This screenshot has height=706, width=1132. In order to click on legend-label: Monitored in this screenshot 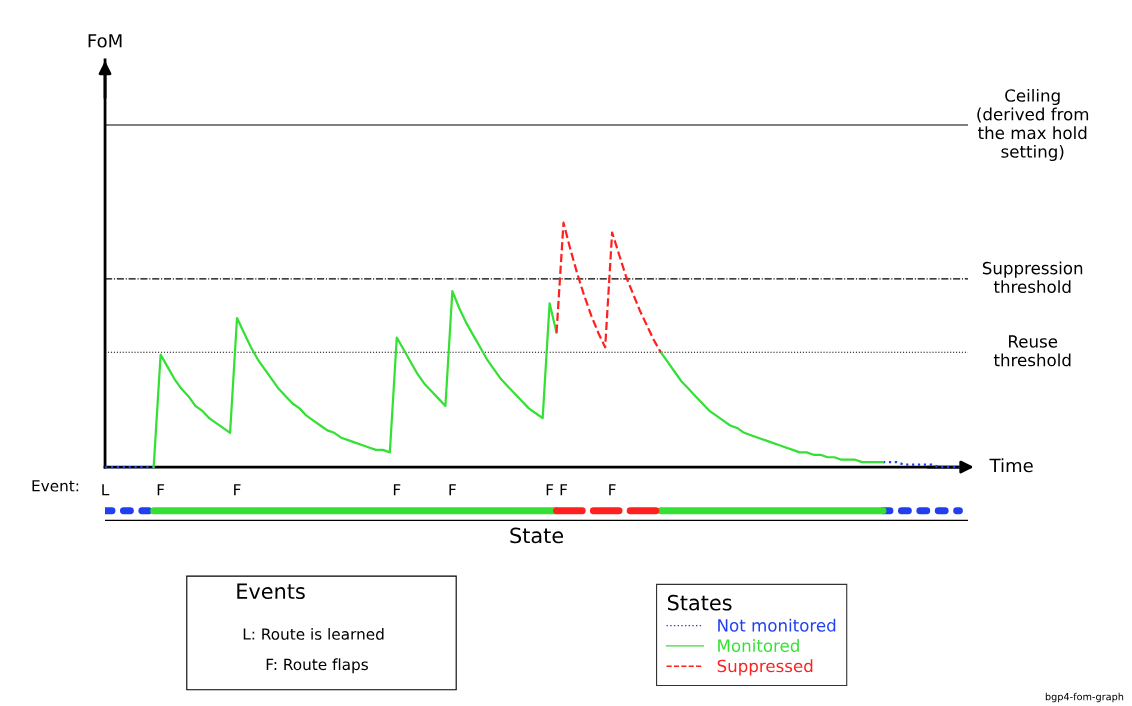, I will do `click(758, 645)`.